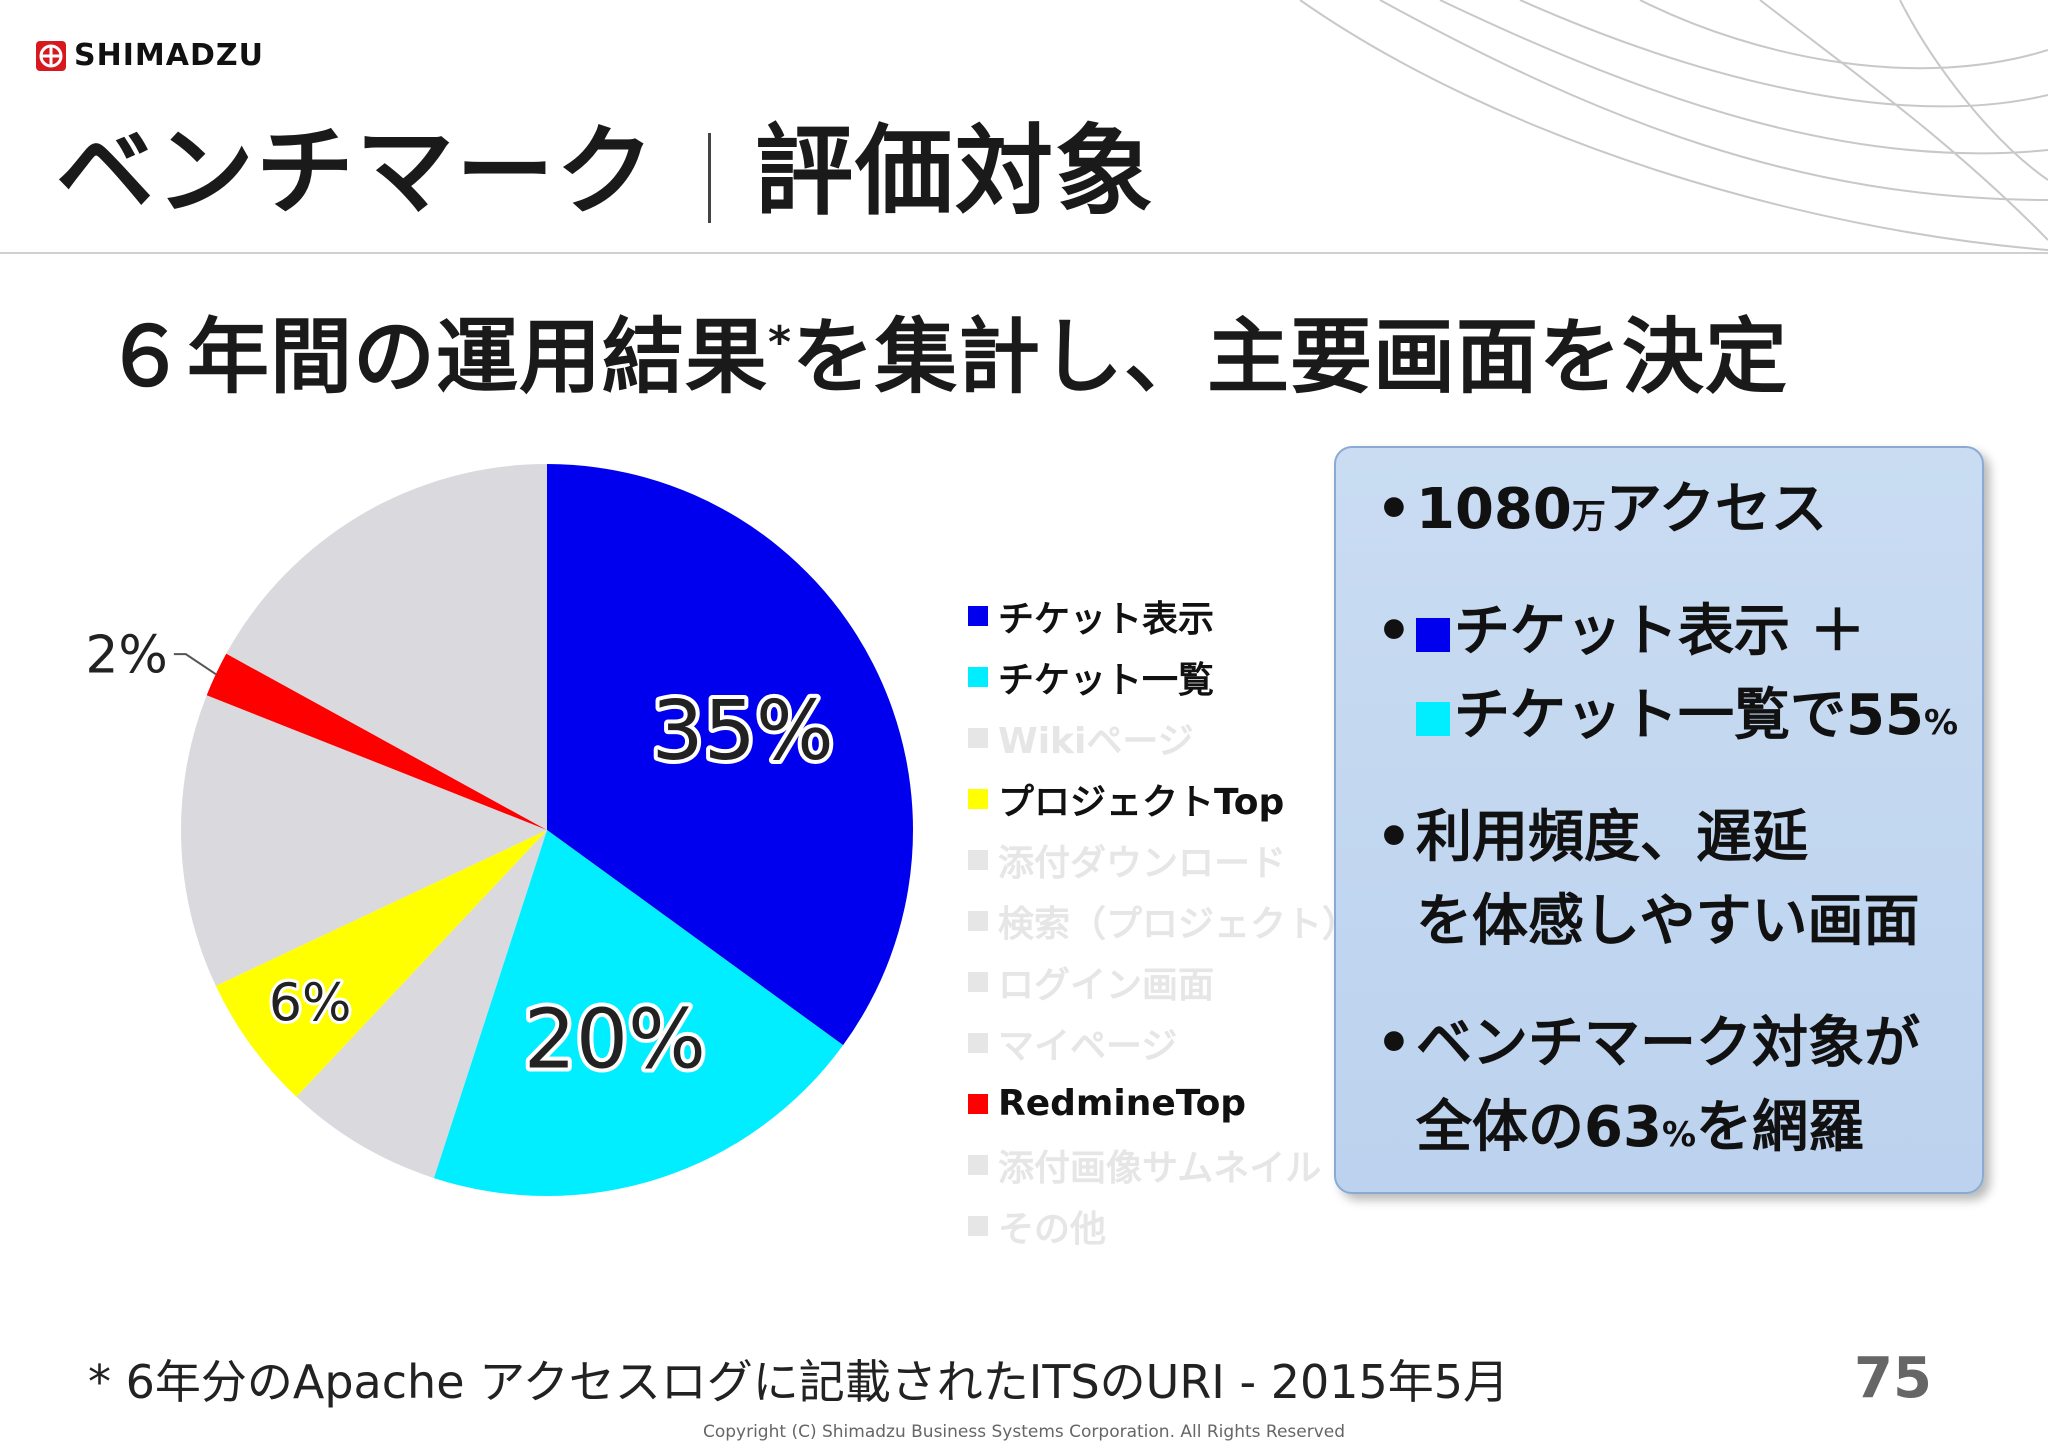 The height and width of the screenshot is (1448, 2048). What do you see at coordinates (955, 172) in the screenshot?
I see `page-title-sub: 評価対象` at bounding box center [955, 172].